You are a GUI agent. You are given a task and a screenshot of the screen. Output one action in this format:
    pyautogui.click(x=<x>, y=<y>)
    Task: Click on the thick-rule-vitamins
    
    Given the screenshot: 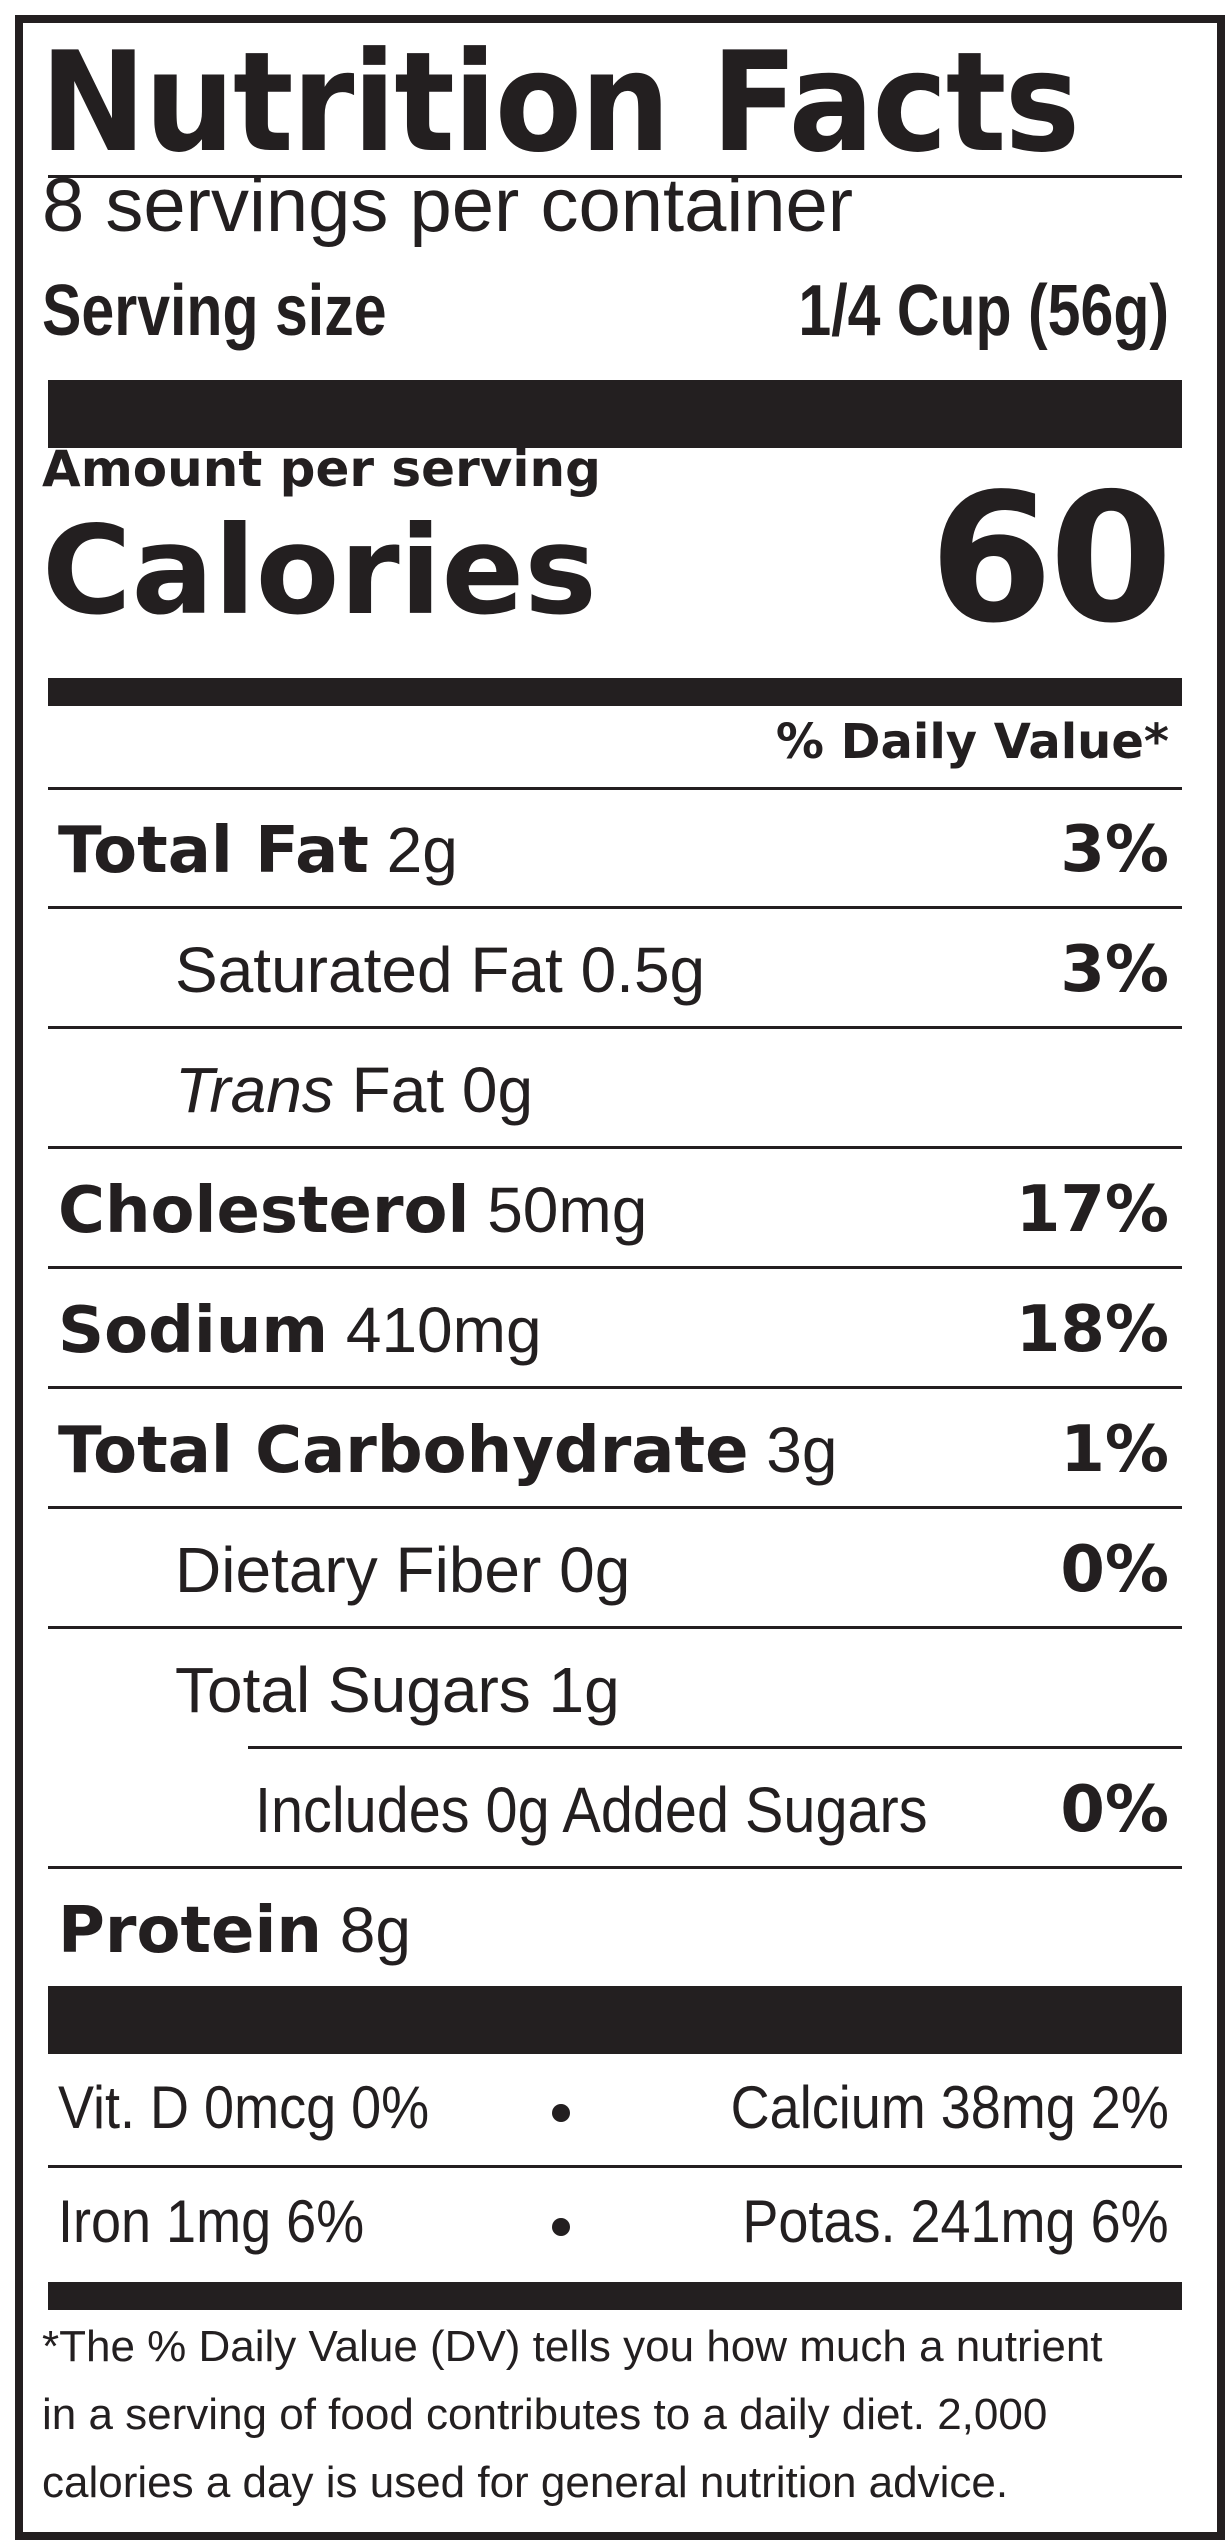 What is the action you would take?
    pyautogui.click(x=615, y=2020)
    